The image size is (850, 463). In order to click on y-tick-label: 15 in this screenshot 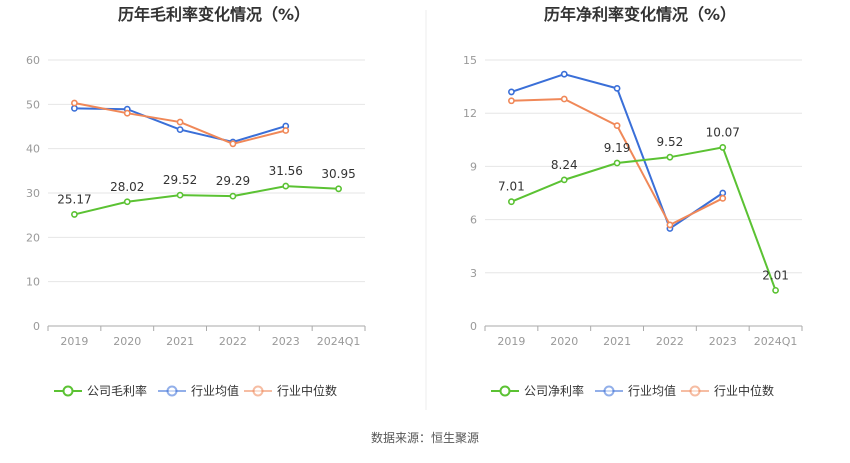, I will do `click(470, 60)`.